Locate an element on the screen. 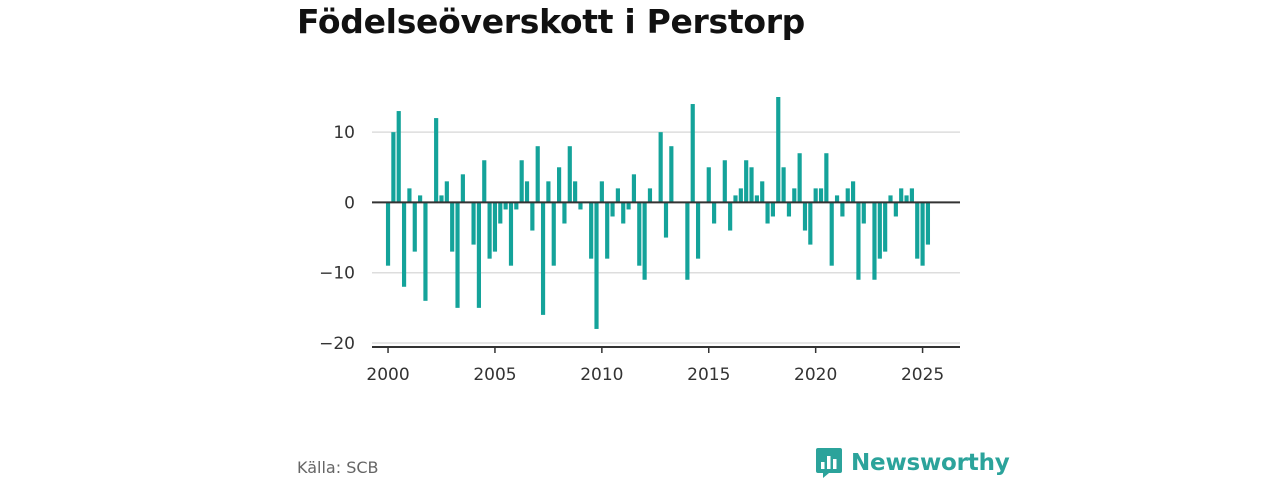 The image size is (1280, 480). brand-logo: Newsworthy is located at coordinates (912, 463).